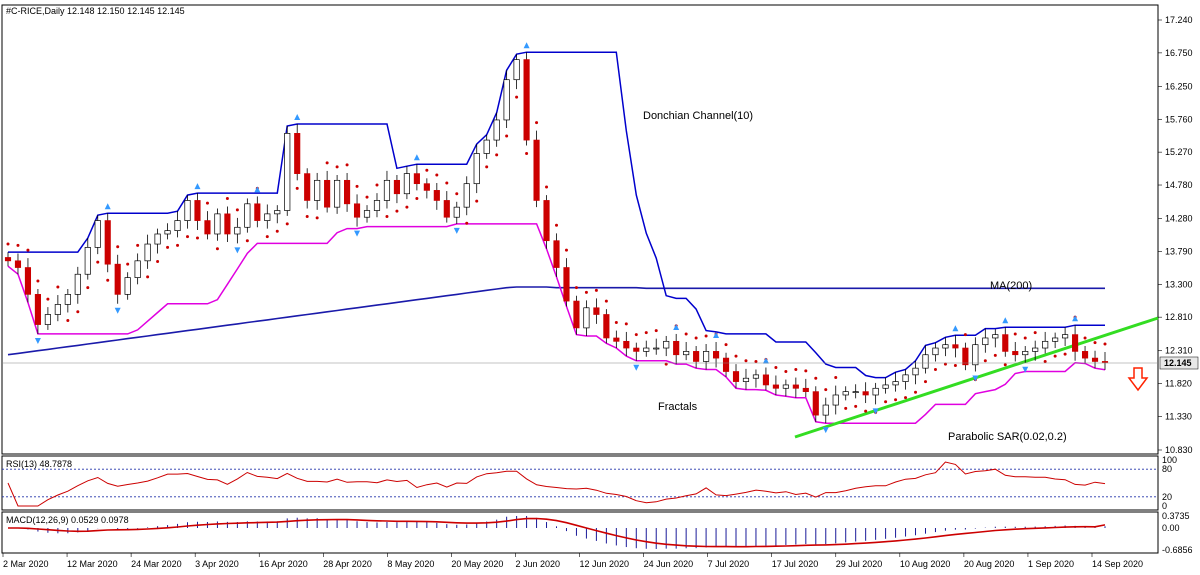 Image resolution: width=1200 pixels, height=575 pixels. What do you see at coordinates (26, 564) in the screenshot?
I see `date-tick-label: 2 Mar 2020` at bounding box center [26, 564].